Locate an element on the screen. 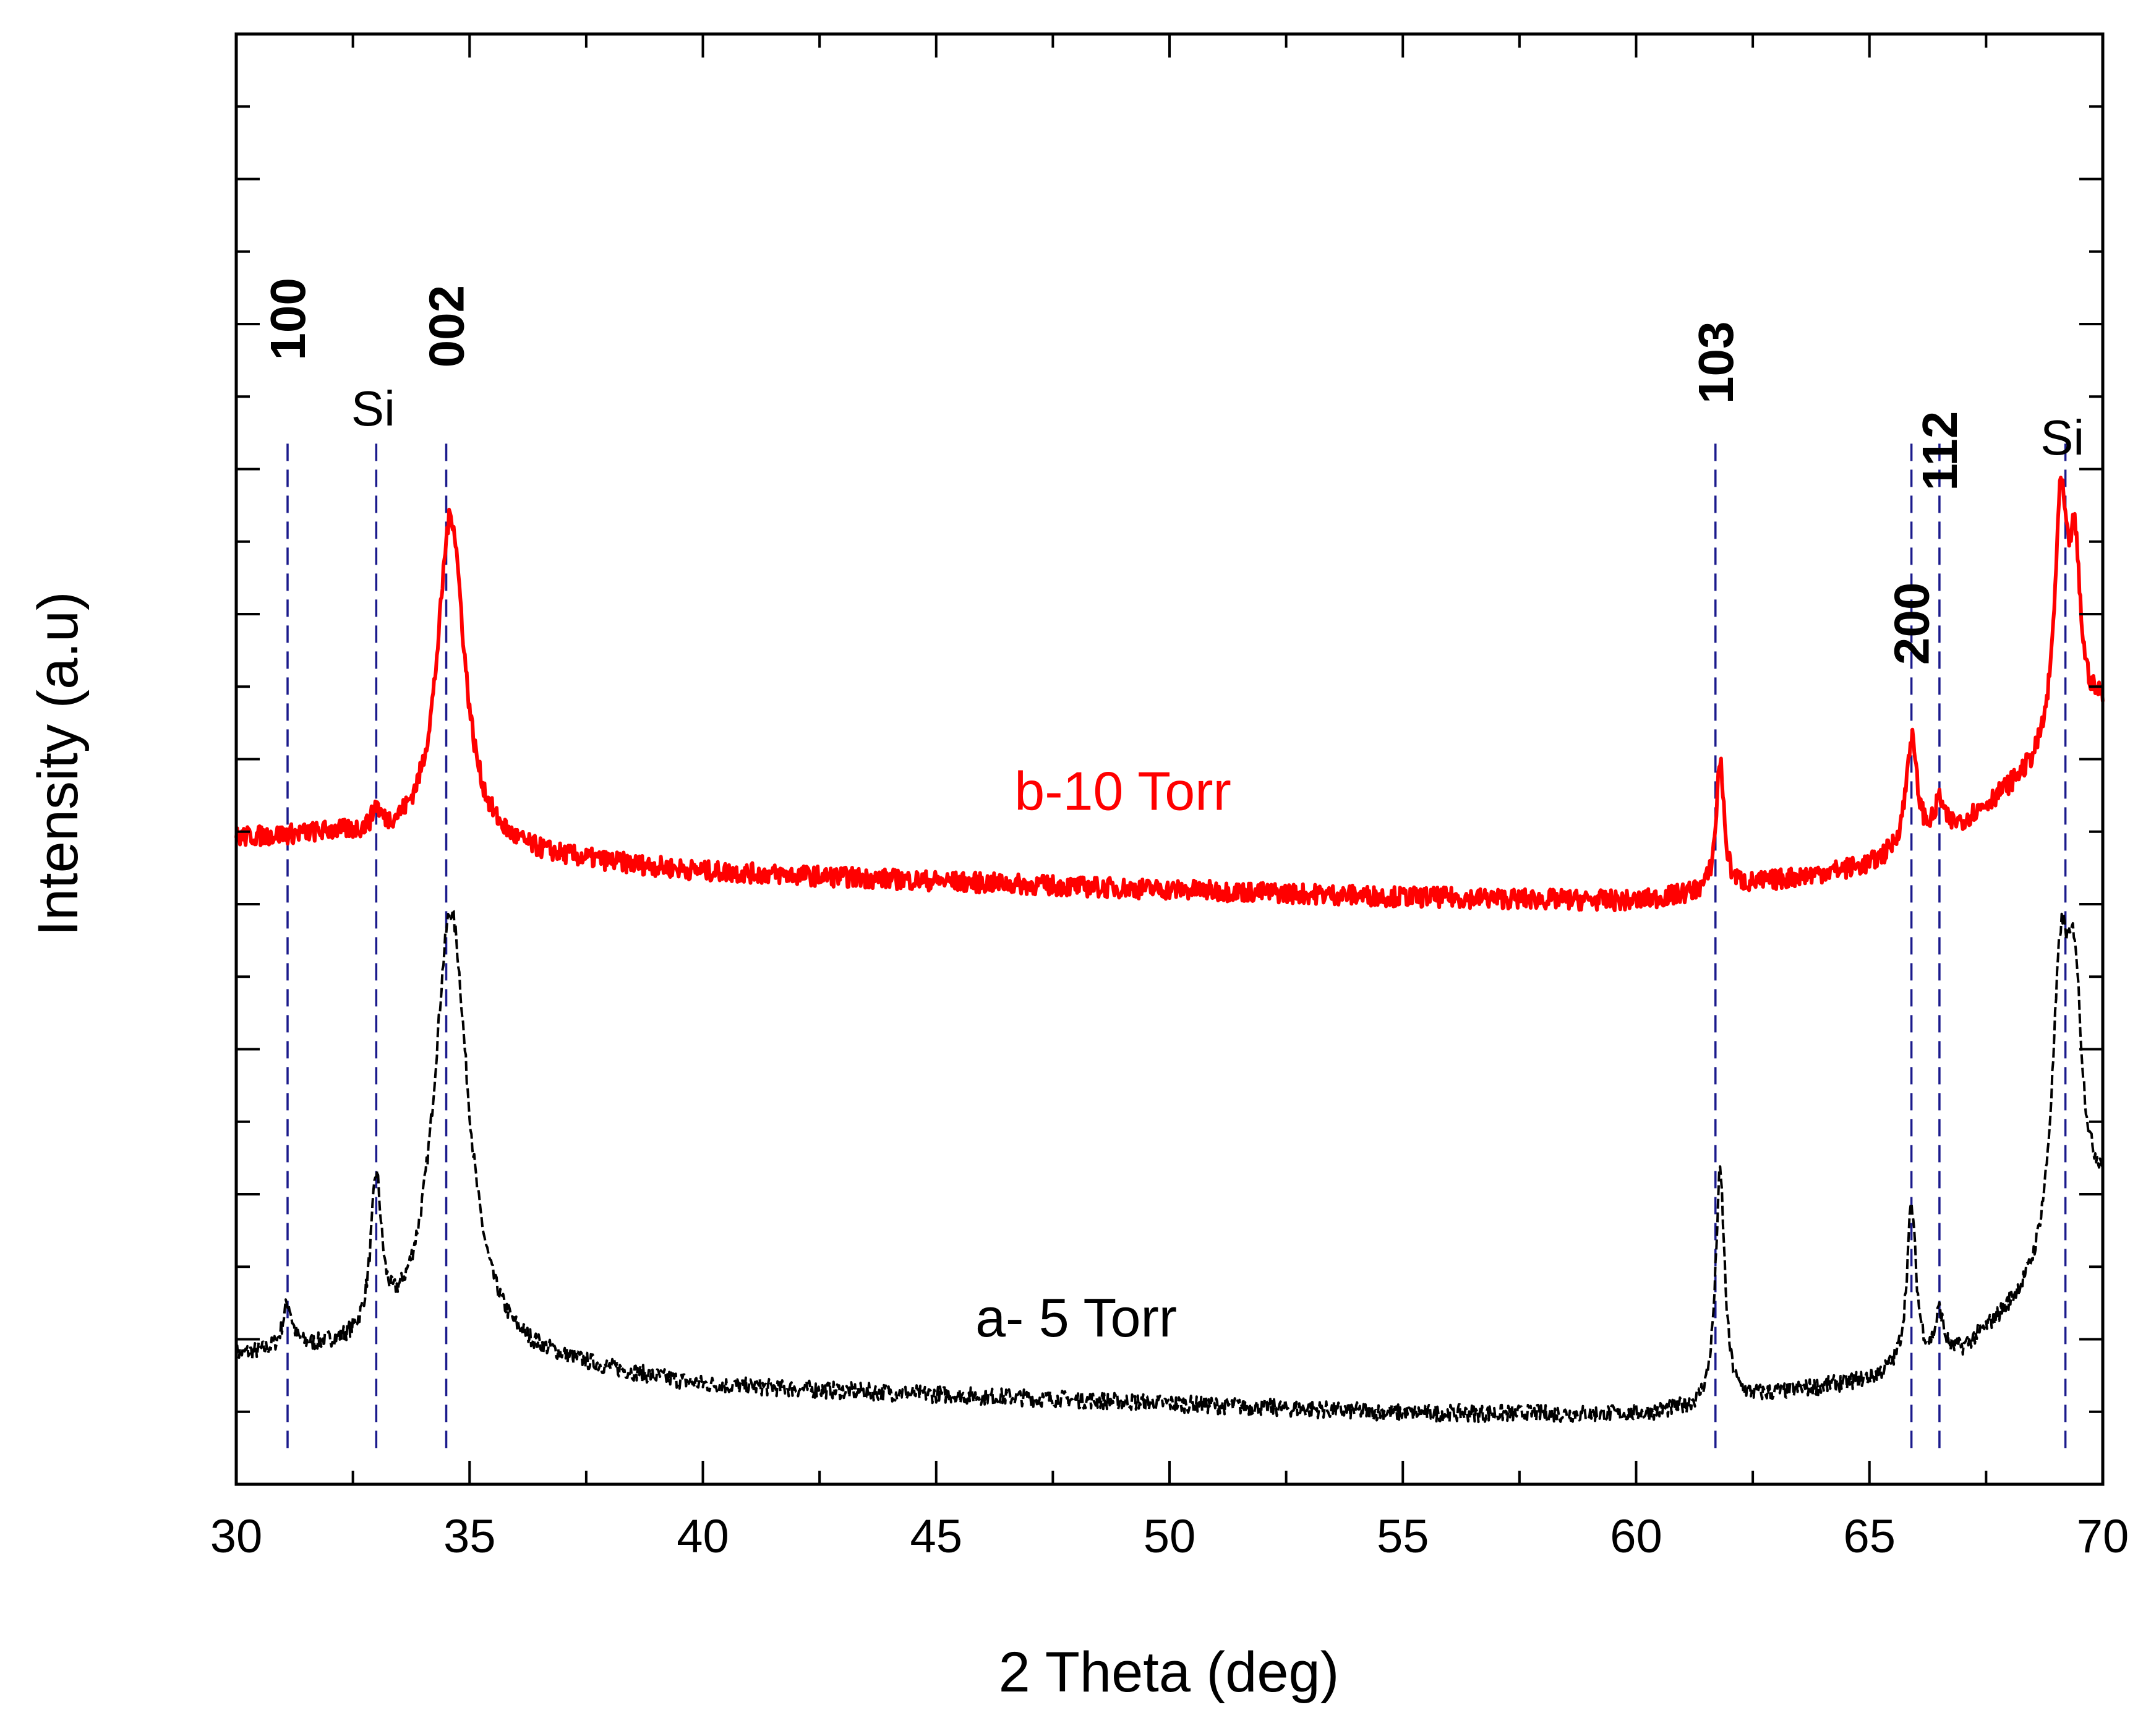  y-axis-label: Intensity (a.u) is located at coordinates (58, 763).